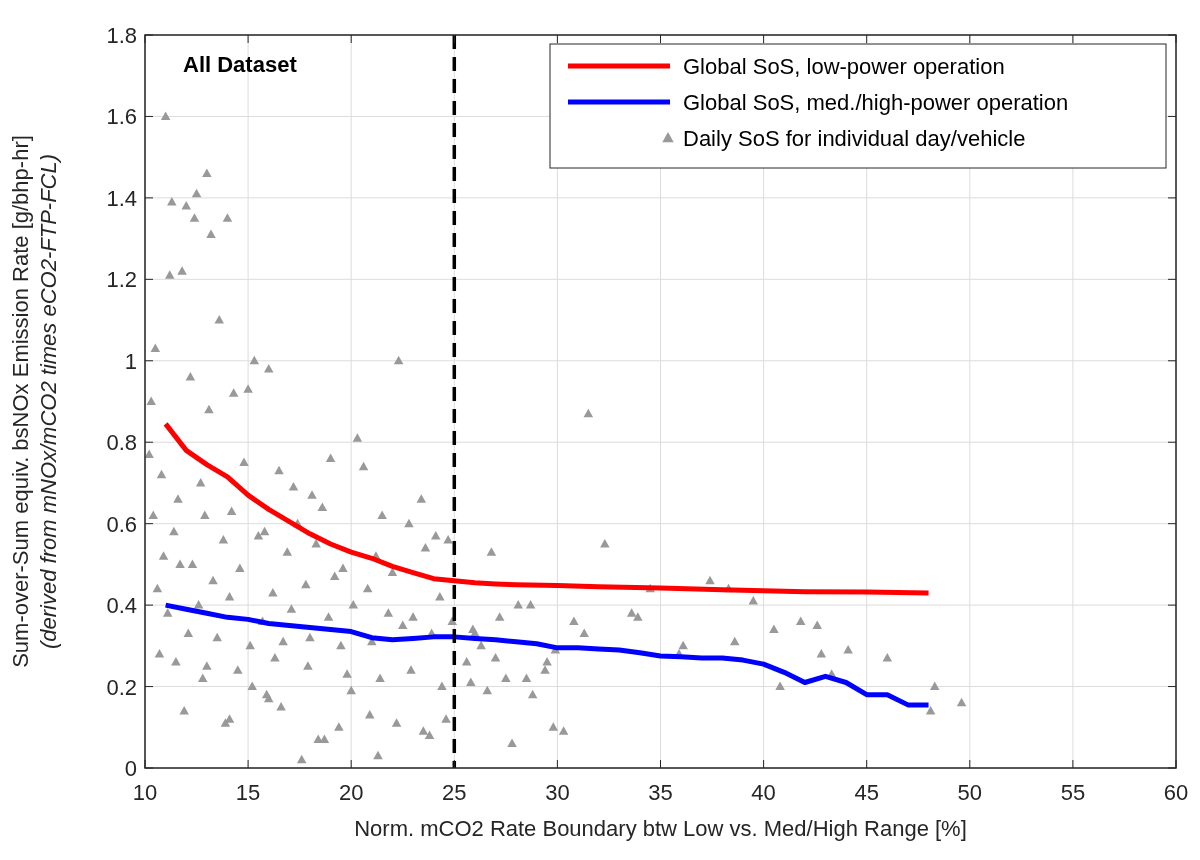 This screenshot has height=860, width=1200. I want to click on x-tick-label: 55, so click(1073, 792).